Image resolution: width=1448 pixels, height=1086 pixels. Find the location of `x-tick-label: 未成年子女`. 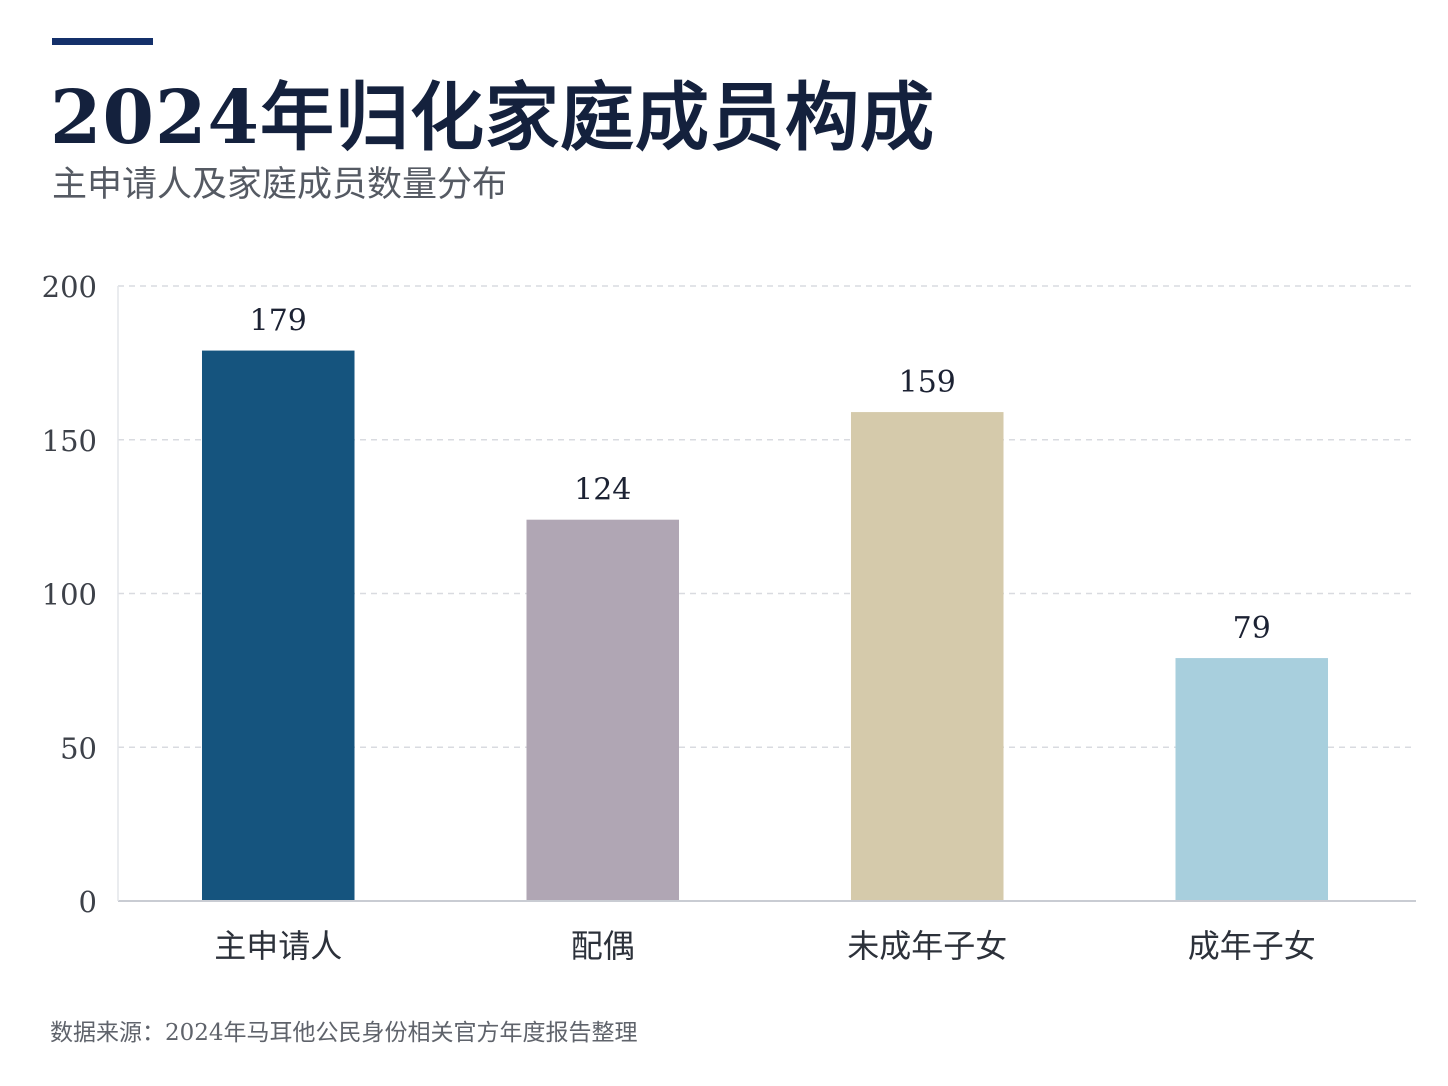

x-tick-label: 未成年子女 is located at coordinates (927, 946).